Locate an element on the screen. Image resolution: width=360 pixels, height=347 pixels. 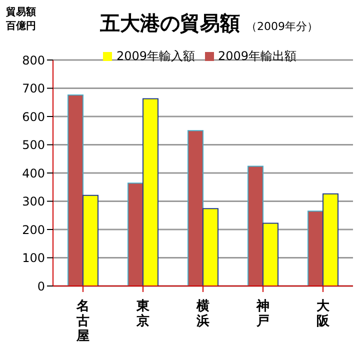
legend-label: 2009年輸出額 is located at coordinates (257, 56).